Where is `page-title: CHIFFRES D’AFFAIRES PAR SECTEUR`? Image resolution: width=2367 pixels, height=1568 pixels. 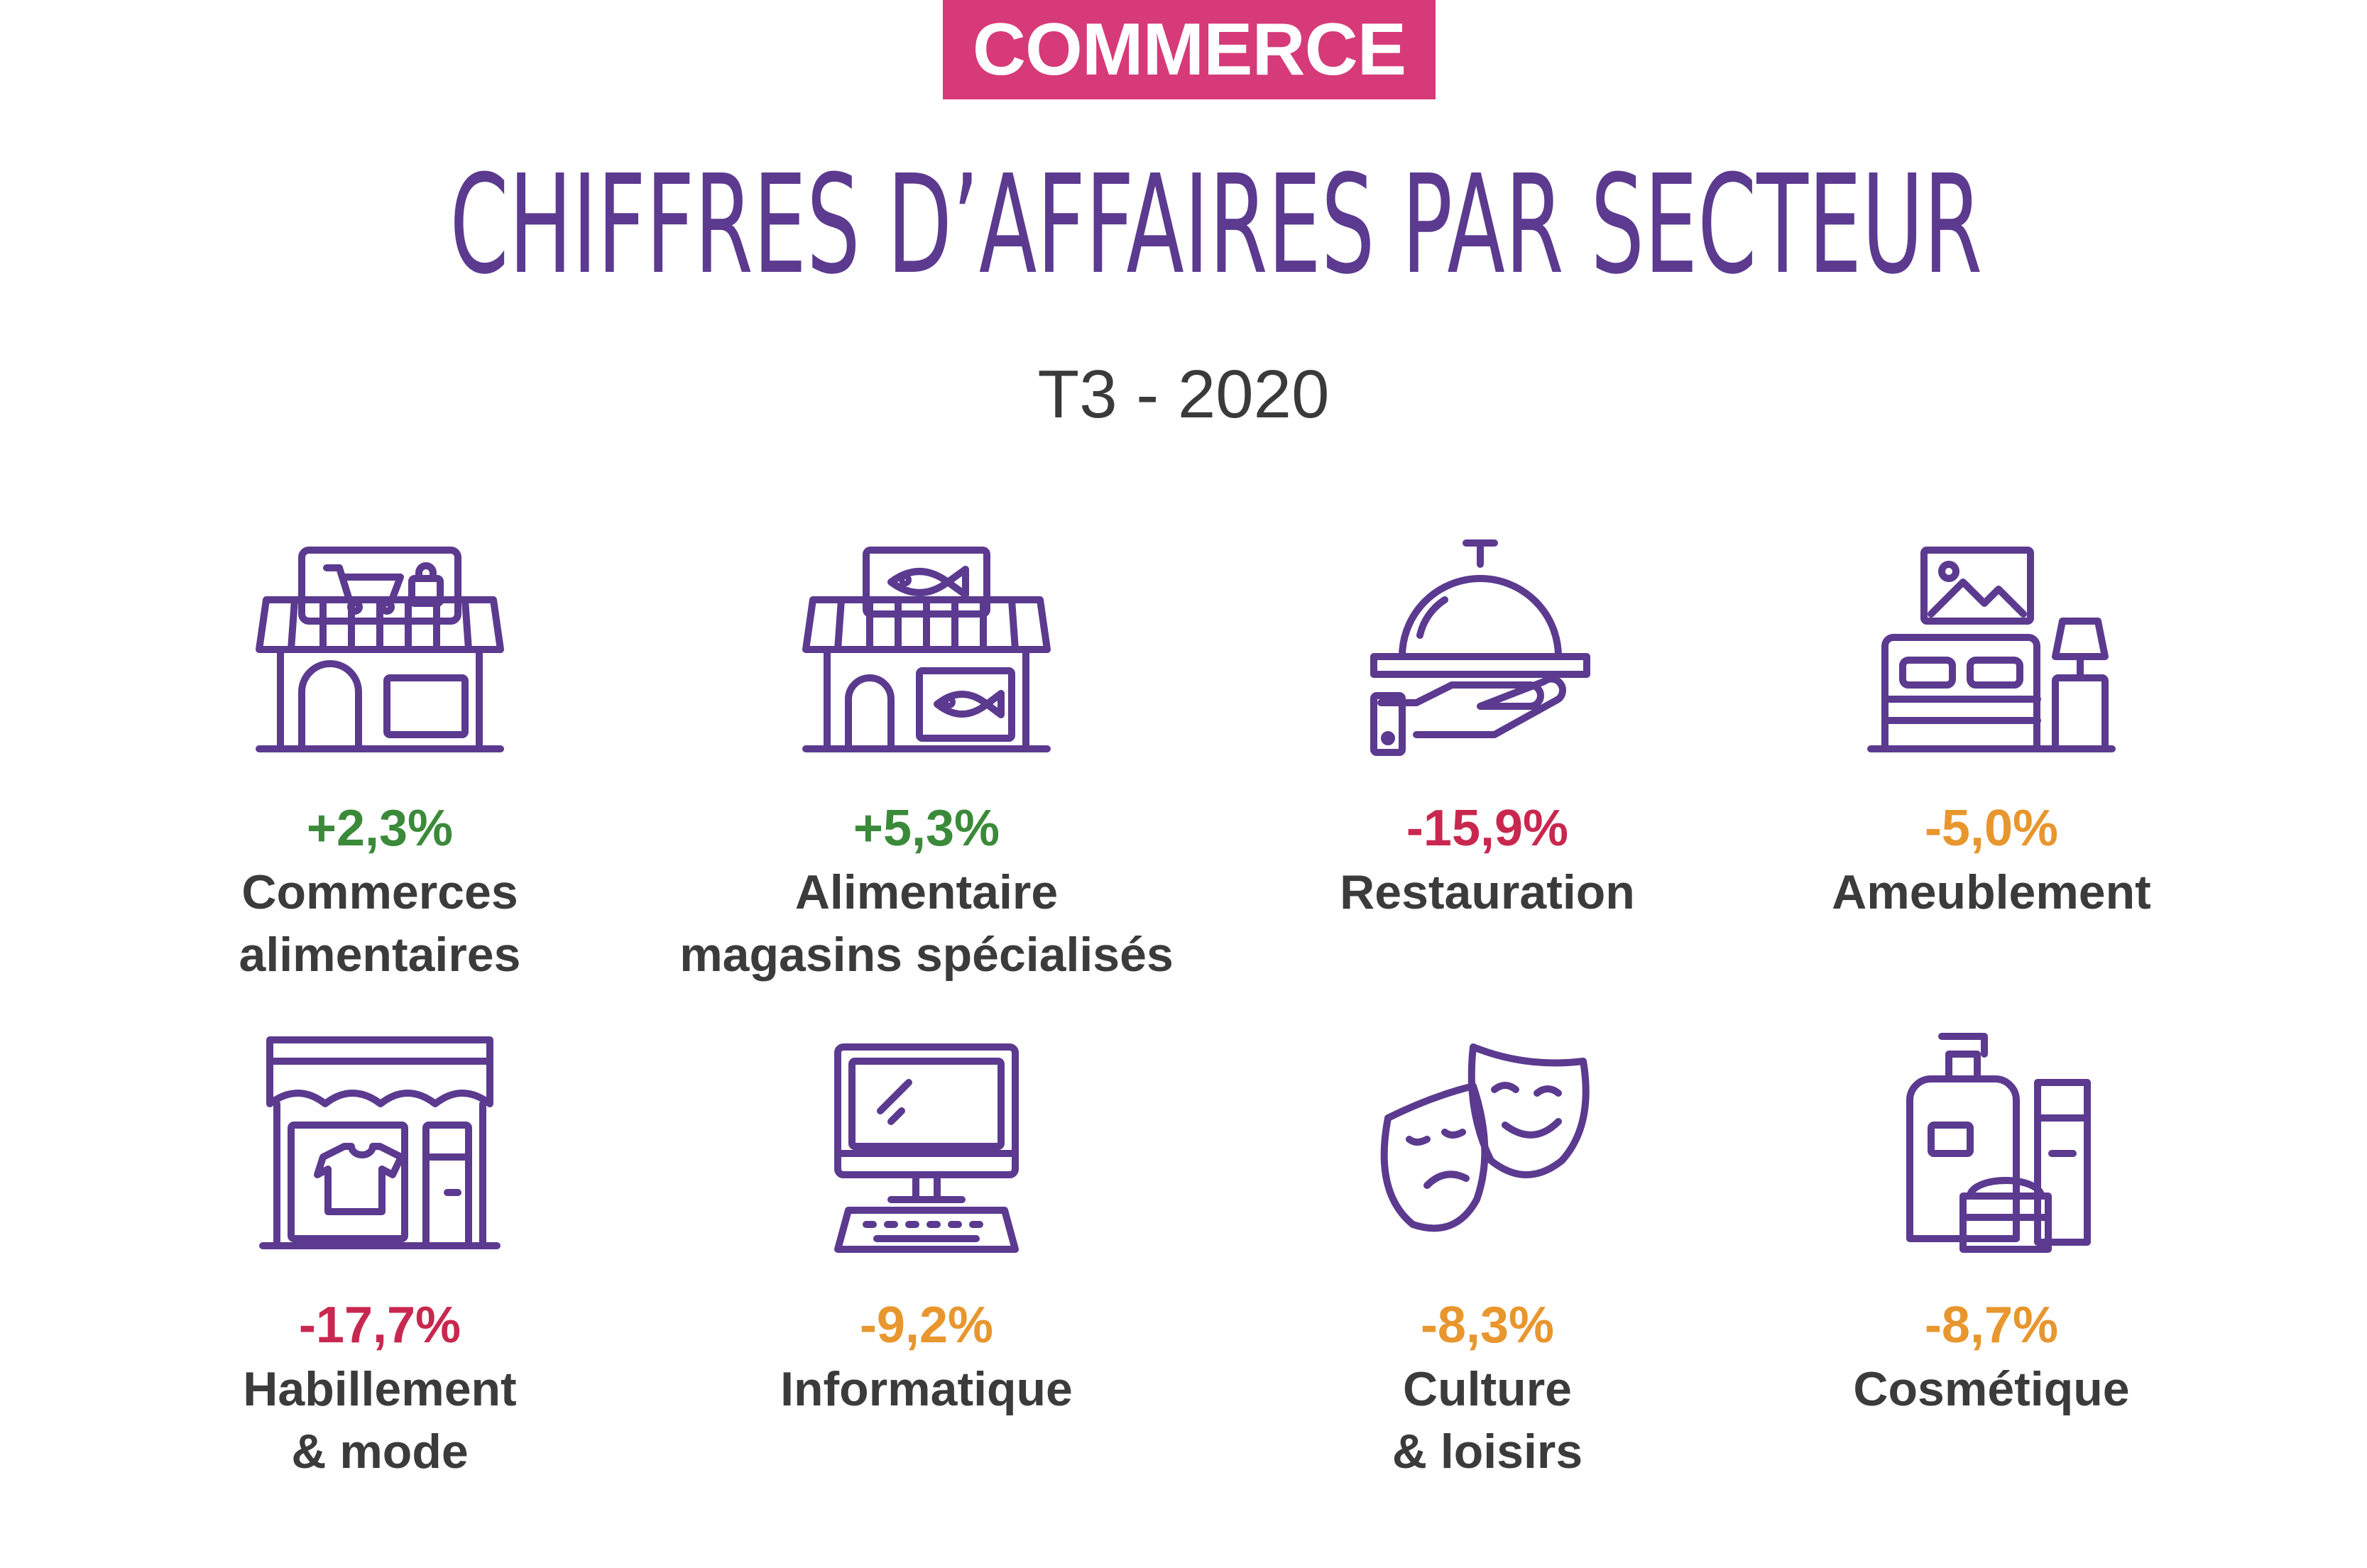
page-title: CHIFFRES D’AFFAIRES PAR SECTEUR is located at coordinates (1216, 226).